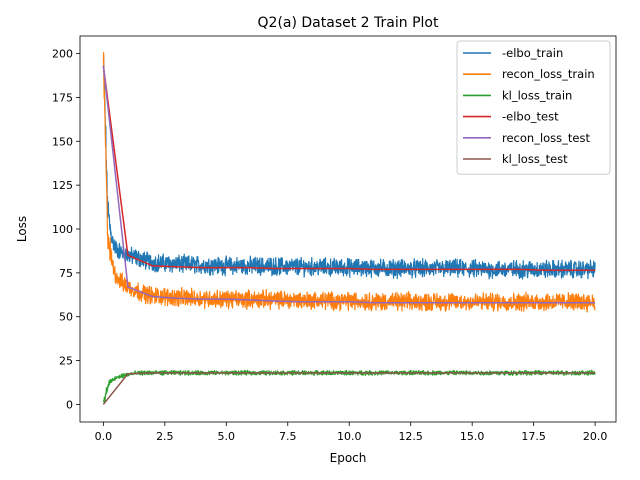 Image resolution: width=640 pixels, height=480 pixels. Describe the element at coordinates (62, 141) in the screenshot. I see `y-tick-label: 150` at that location.